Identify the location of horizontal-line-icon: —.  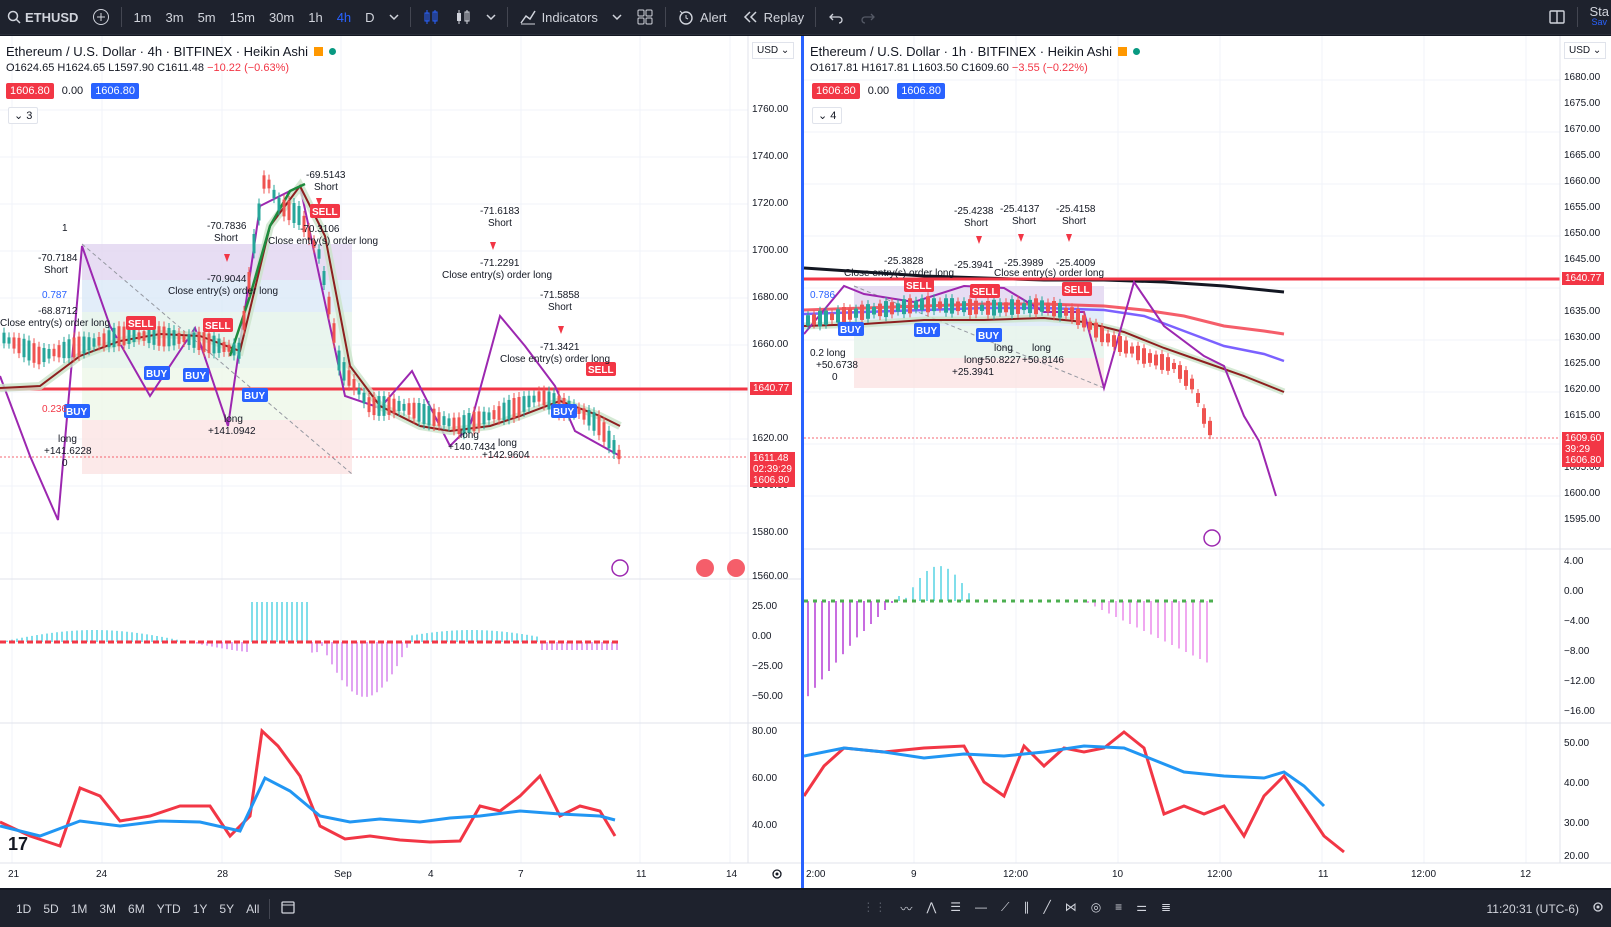
(981, 907).